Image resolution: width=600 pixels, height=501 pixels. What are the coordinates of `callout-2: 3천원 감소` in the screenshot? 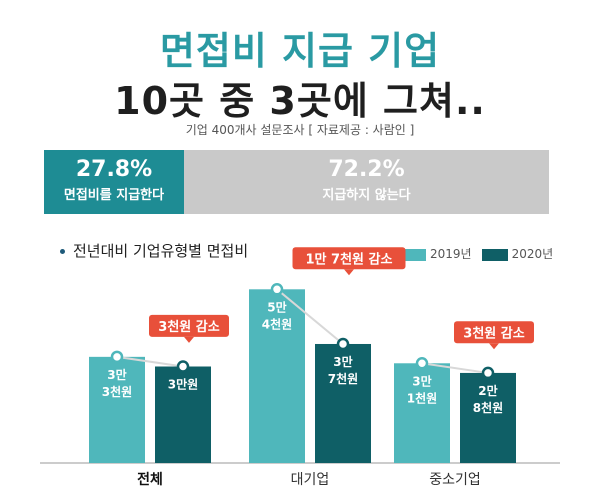 It's located at (494, 335).